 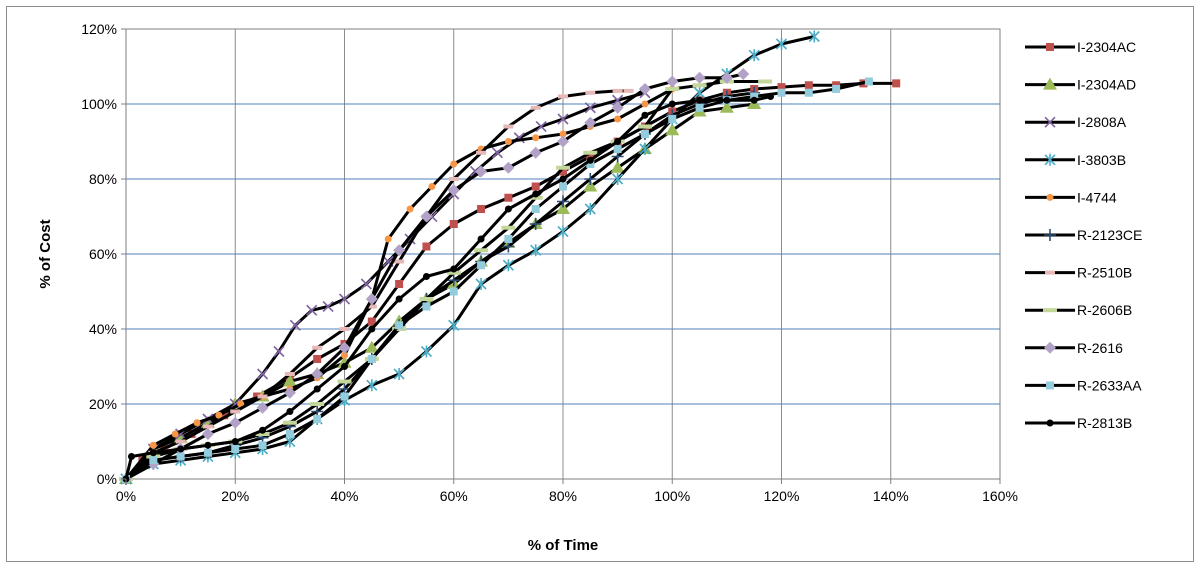 What do you see at coordinates (1078, 273) in the screenshot?
I see `legend-item: R-2510B` at bounding box center [1078, 273].